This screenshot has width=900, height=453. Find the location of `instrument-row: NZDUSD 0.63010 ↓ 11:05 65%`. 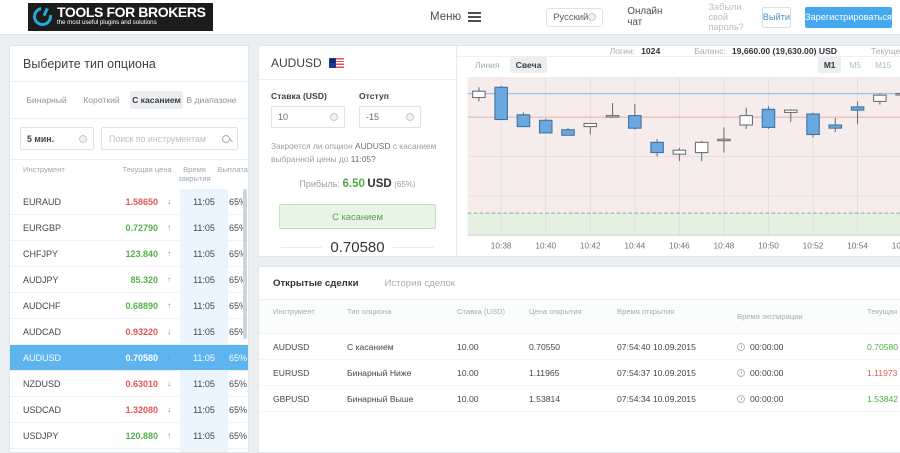

instrument-row: NZDUSD 0.63010 ↓ 11:05 65% is located at coordinates (129, 384).